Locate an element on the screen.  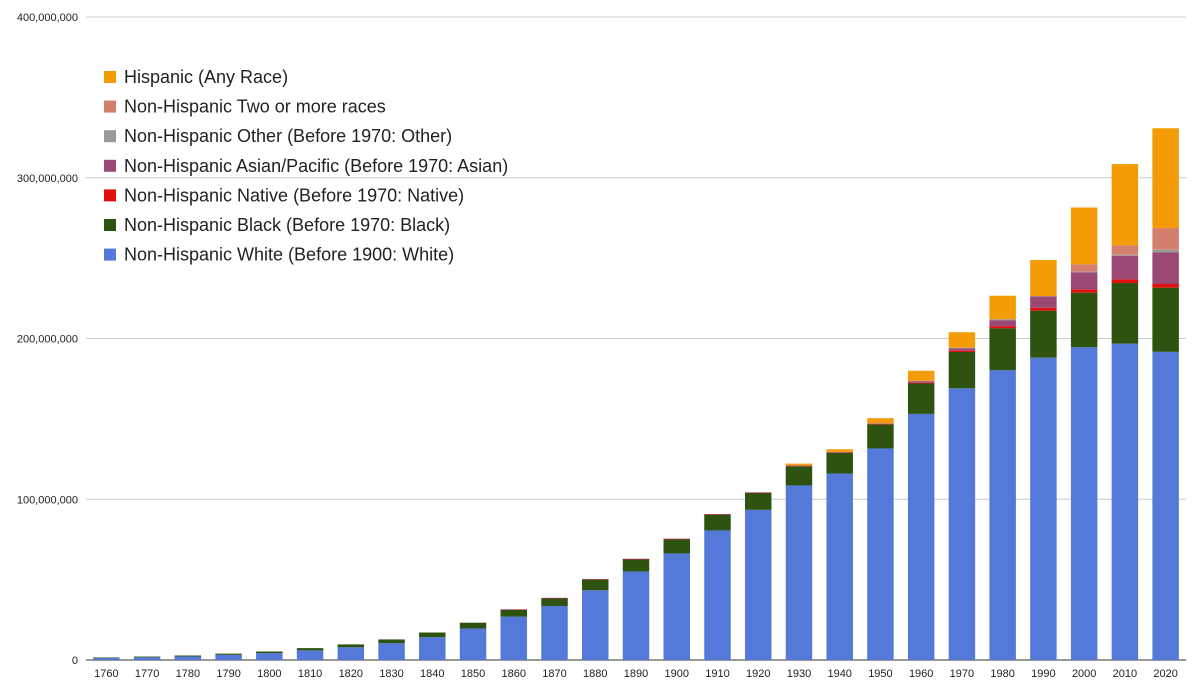
x-tick-label: 1780 is located at coordinates (188, 674).